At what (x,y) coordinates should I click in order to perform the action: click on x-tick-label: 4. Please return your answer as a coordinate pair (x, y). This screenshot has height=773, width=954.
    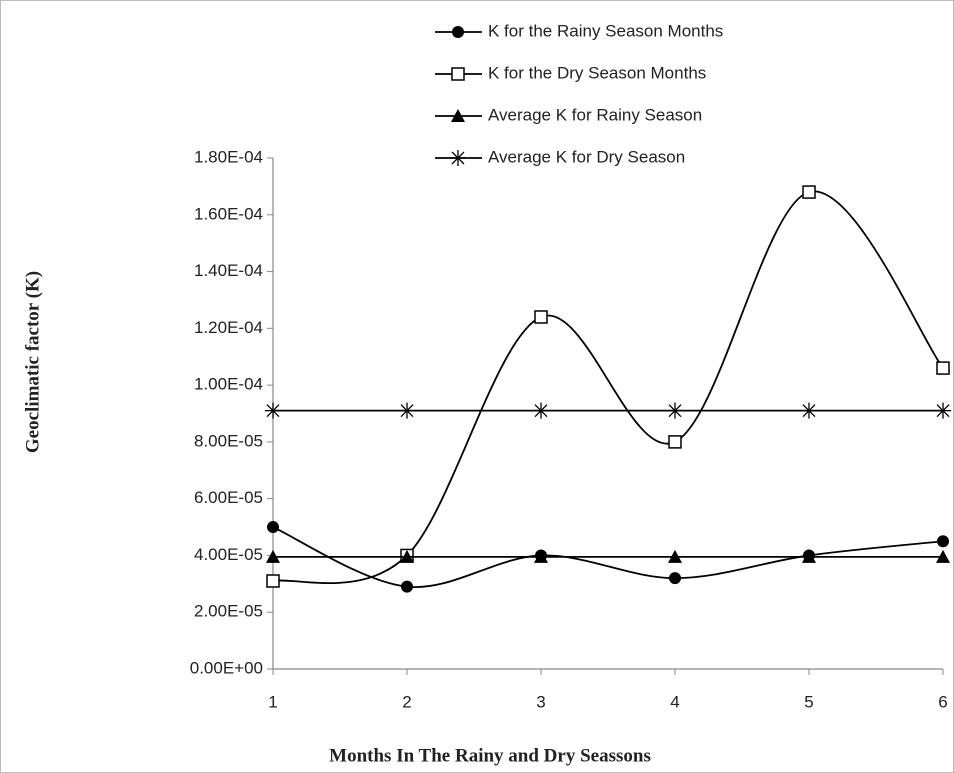
    Looking at the image, I should click on (674, 701).